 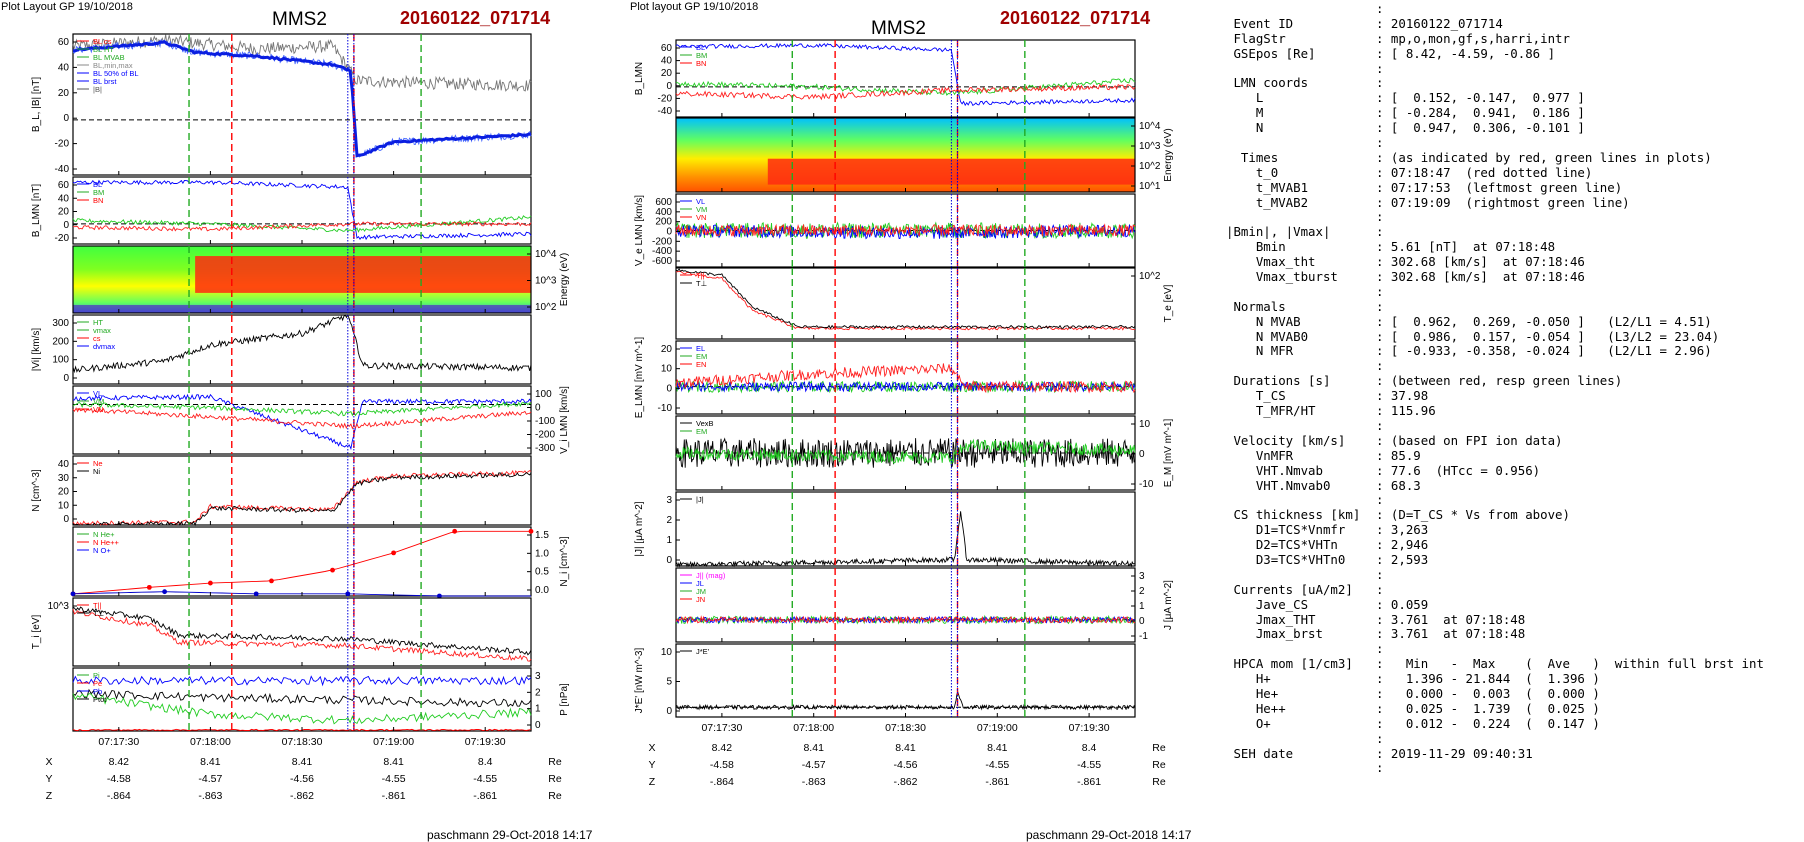 I want to click on info-key: T_MFR/HT, so click(x=1271, y=411).